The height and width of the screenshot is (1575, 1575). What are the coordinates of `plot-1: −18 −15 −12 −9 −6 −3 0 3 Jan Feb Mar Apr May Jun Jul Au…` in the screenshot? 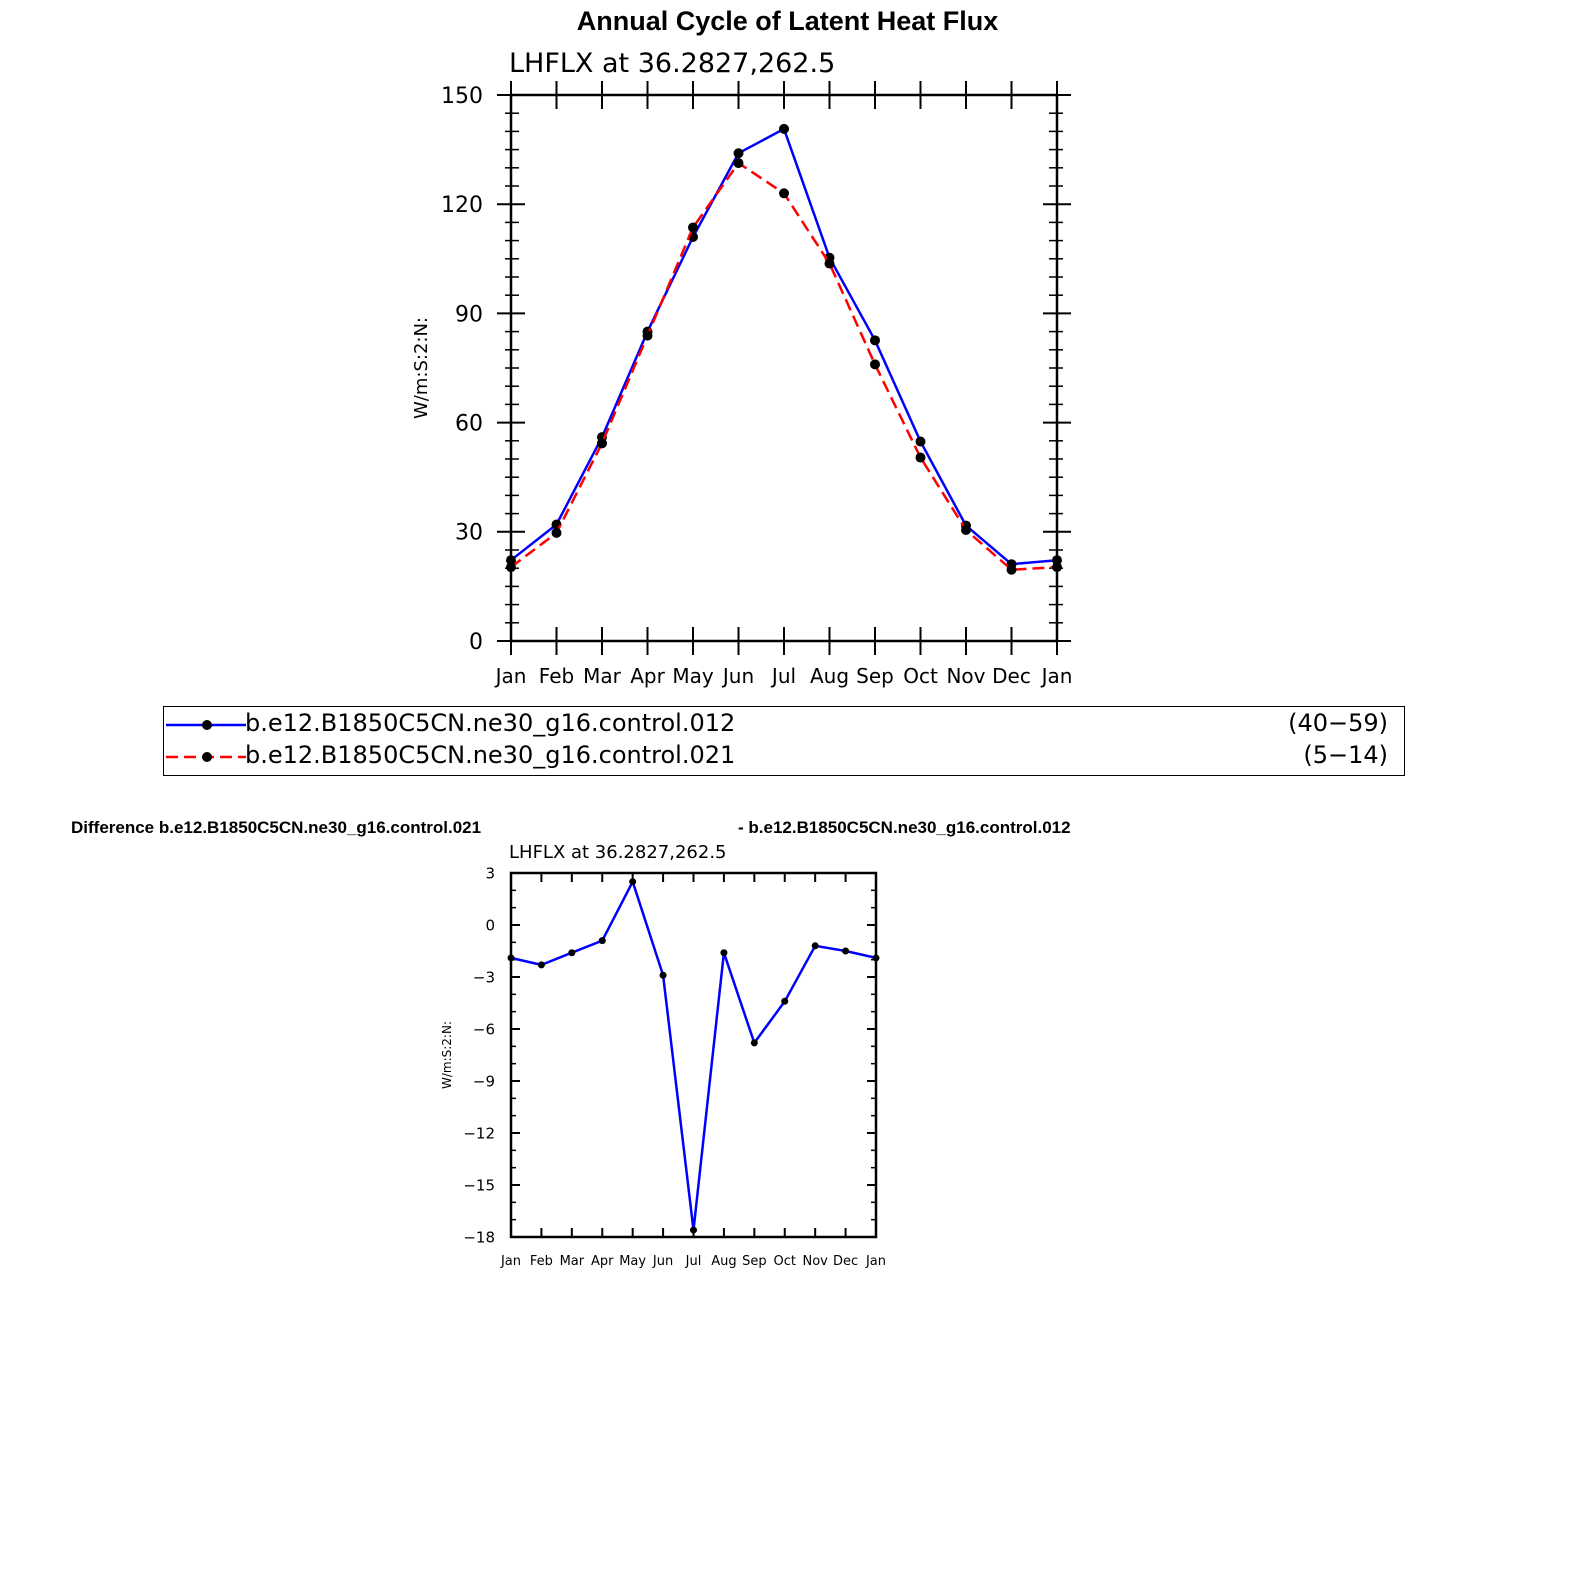 It's located at (663, 1066).